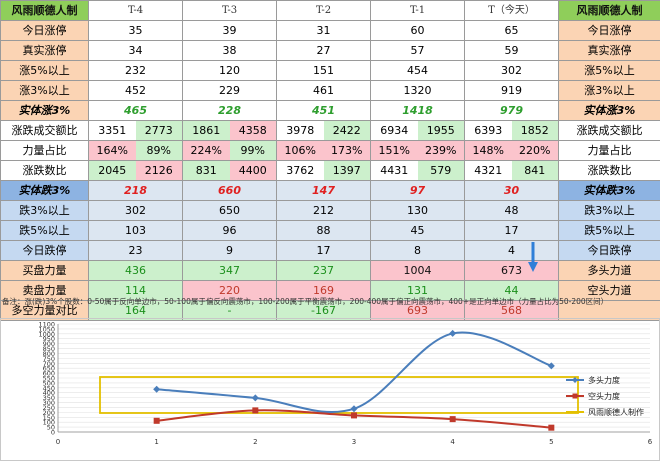 Image resolution: width=660 pixels, height=461 pixels. What do you see at coordinates (609, 170) in the screenshot?
I see `row-label: 涨跌数比` at bounding box center [609, 170].